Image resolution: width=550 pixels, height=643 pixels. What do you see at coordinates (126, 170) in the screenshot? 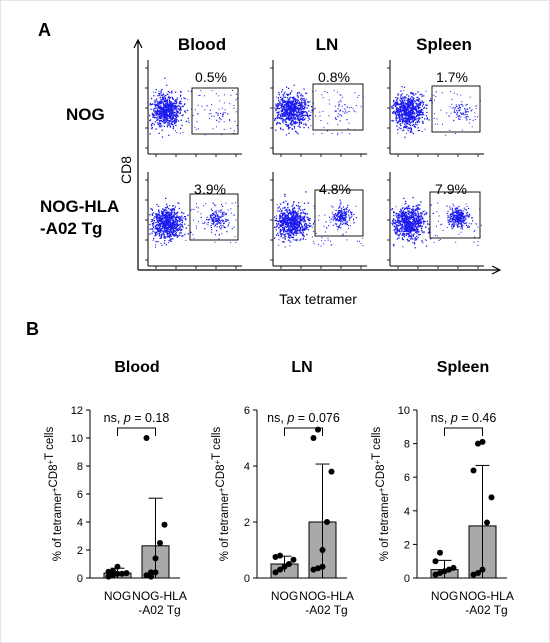
I see `cd8-axis-label: CD8` at bounding box center [126, 170].